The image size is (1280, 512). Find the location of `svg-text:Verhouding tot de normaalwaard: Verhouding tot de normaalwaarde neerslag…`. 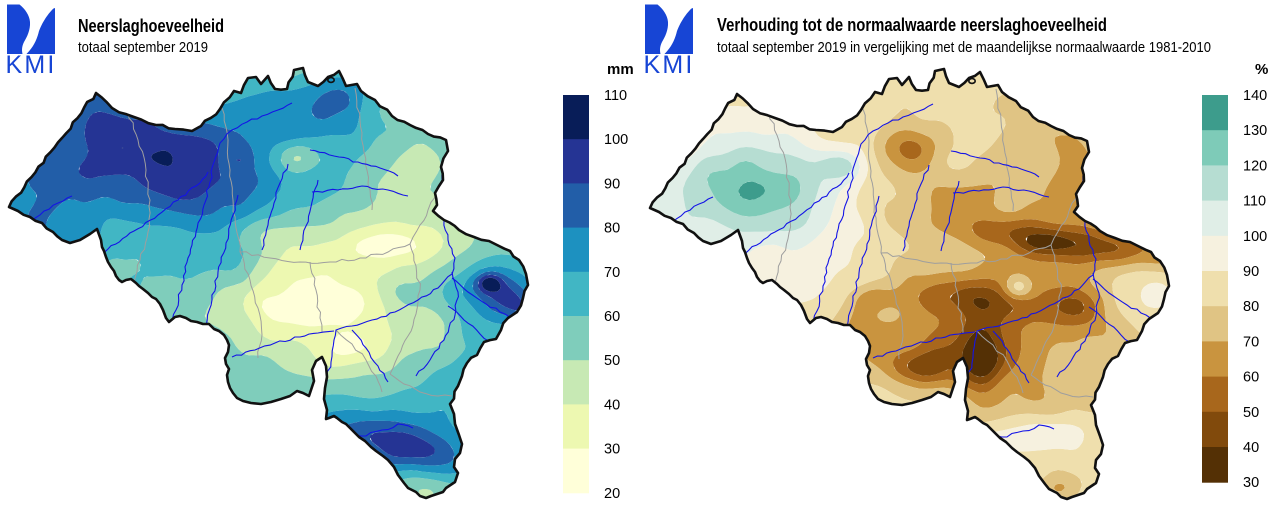

svg-text:Verhouding tot de normaalwaard: Verhouding tot de normaalwaarde neerslag… is located at coordinates (912, 24).